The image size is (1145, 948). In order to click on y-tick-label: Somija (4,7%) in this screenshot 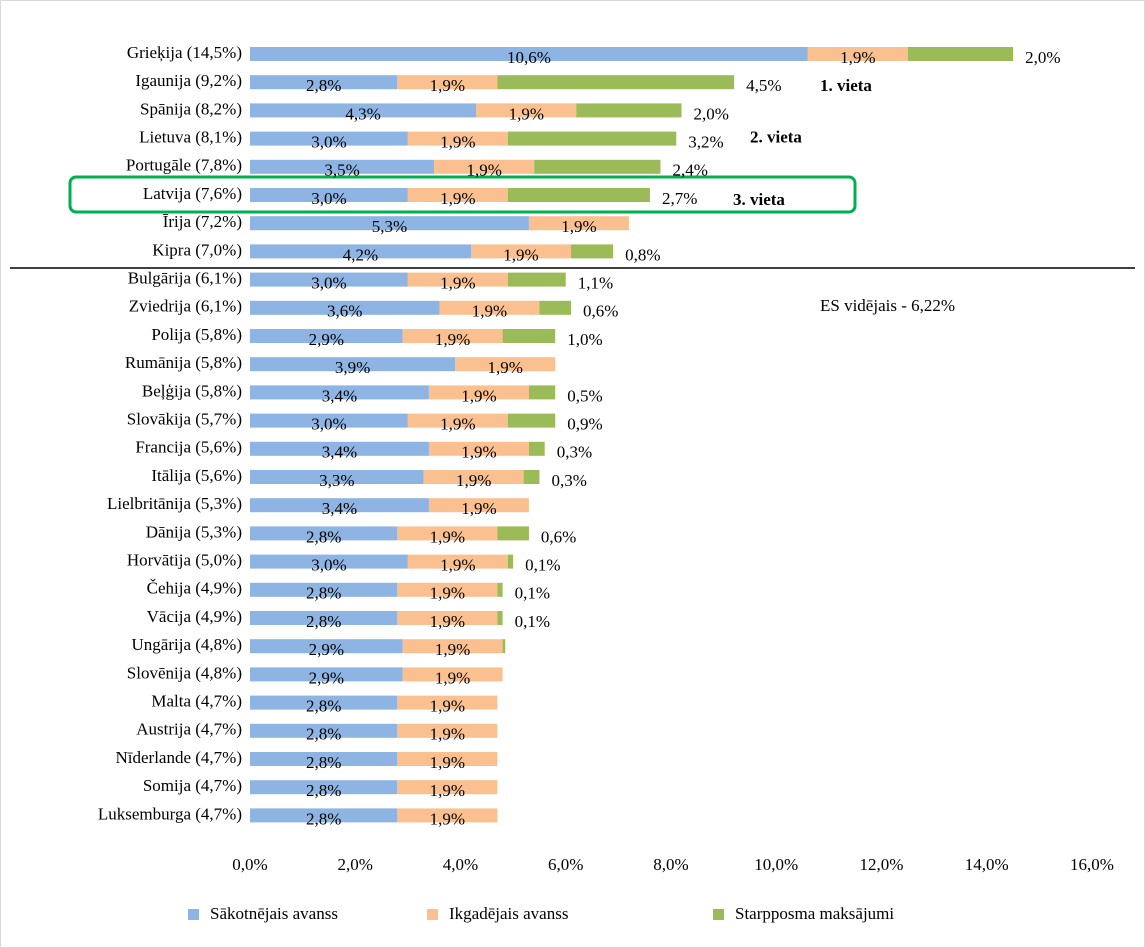, I will do `click(192, 785)`.